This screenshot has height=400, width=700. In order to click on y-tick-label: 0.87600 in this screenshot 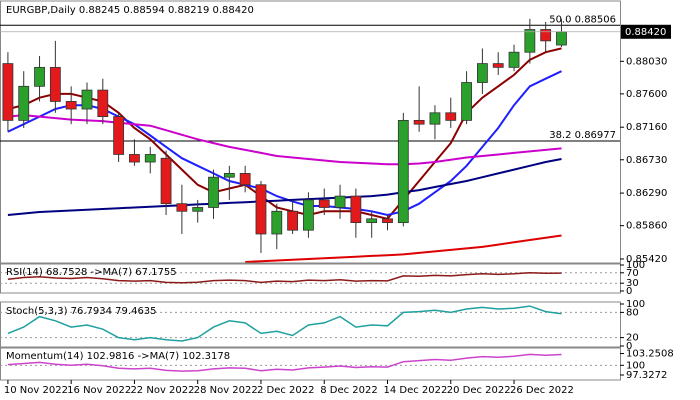, I will do `click(646, 94)`.